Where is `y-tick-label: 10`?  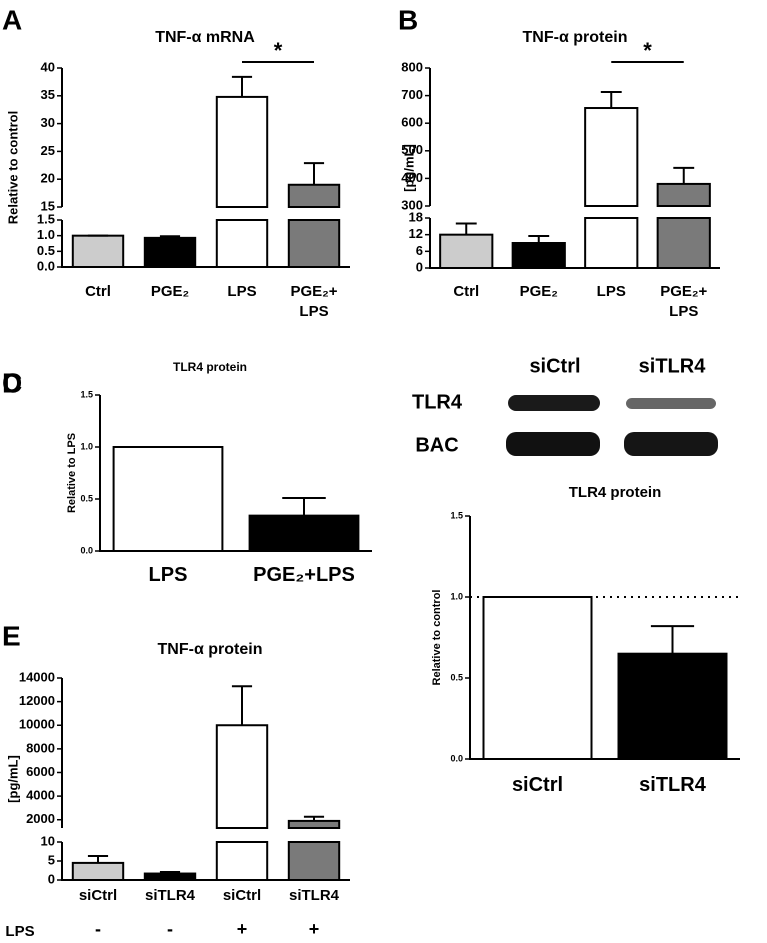 y-tick-label: 10 is located at coordinates (48, 840).